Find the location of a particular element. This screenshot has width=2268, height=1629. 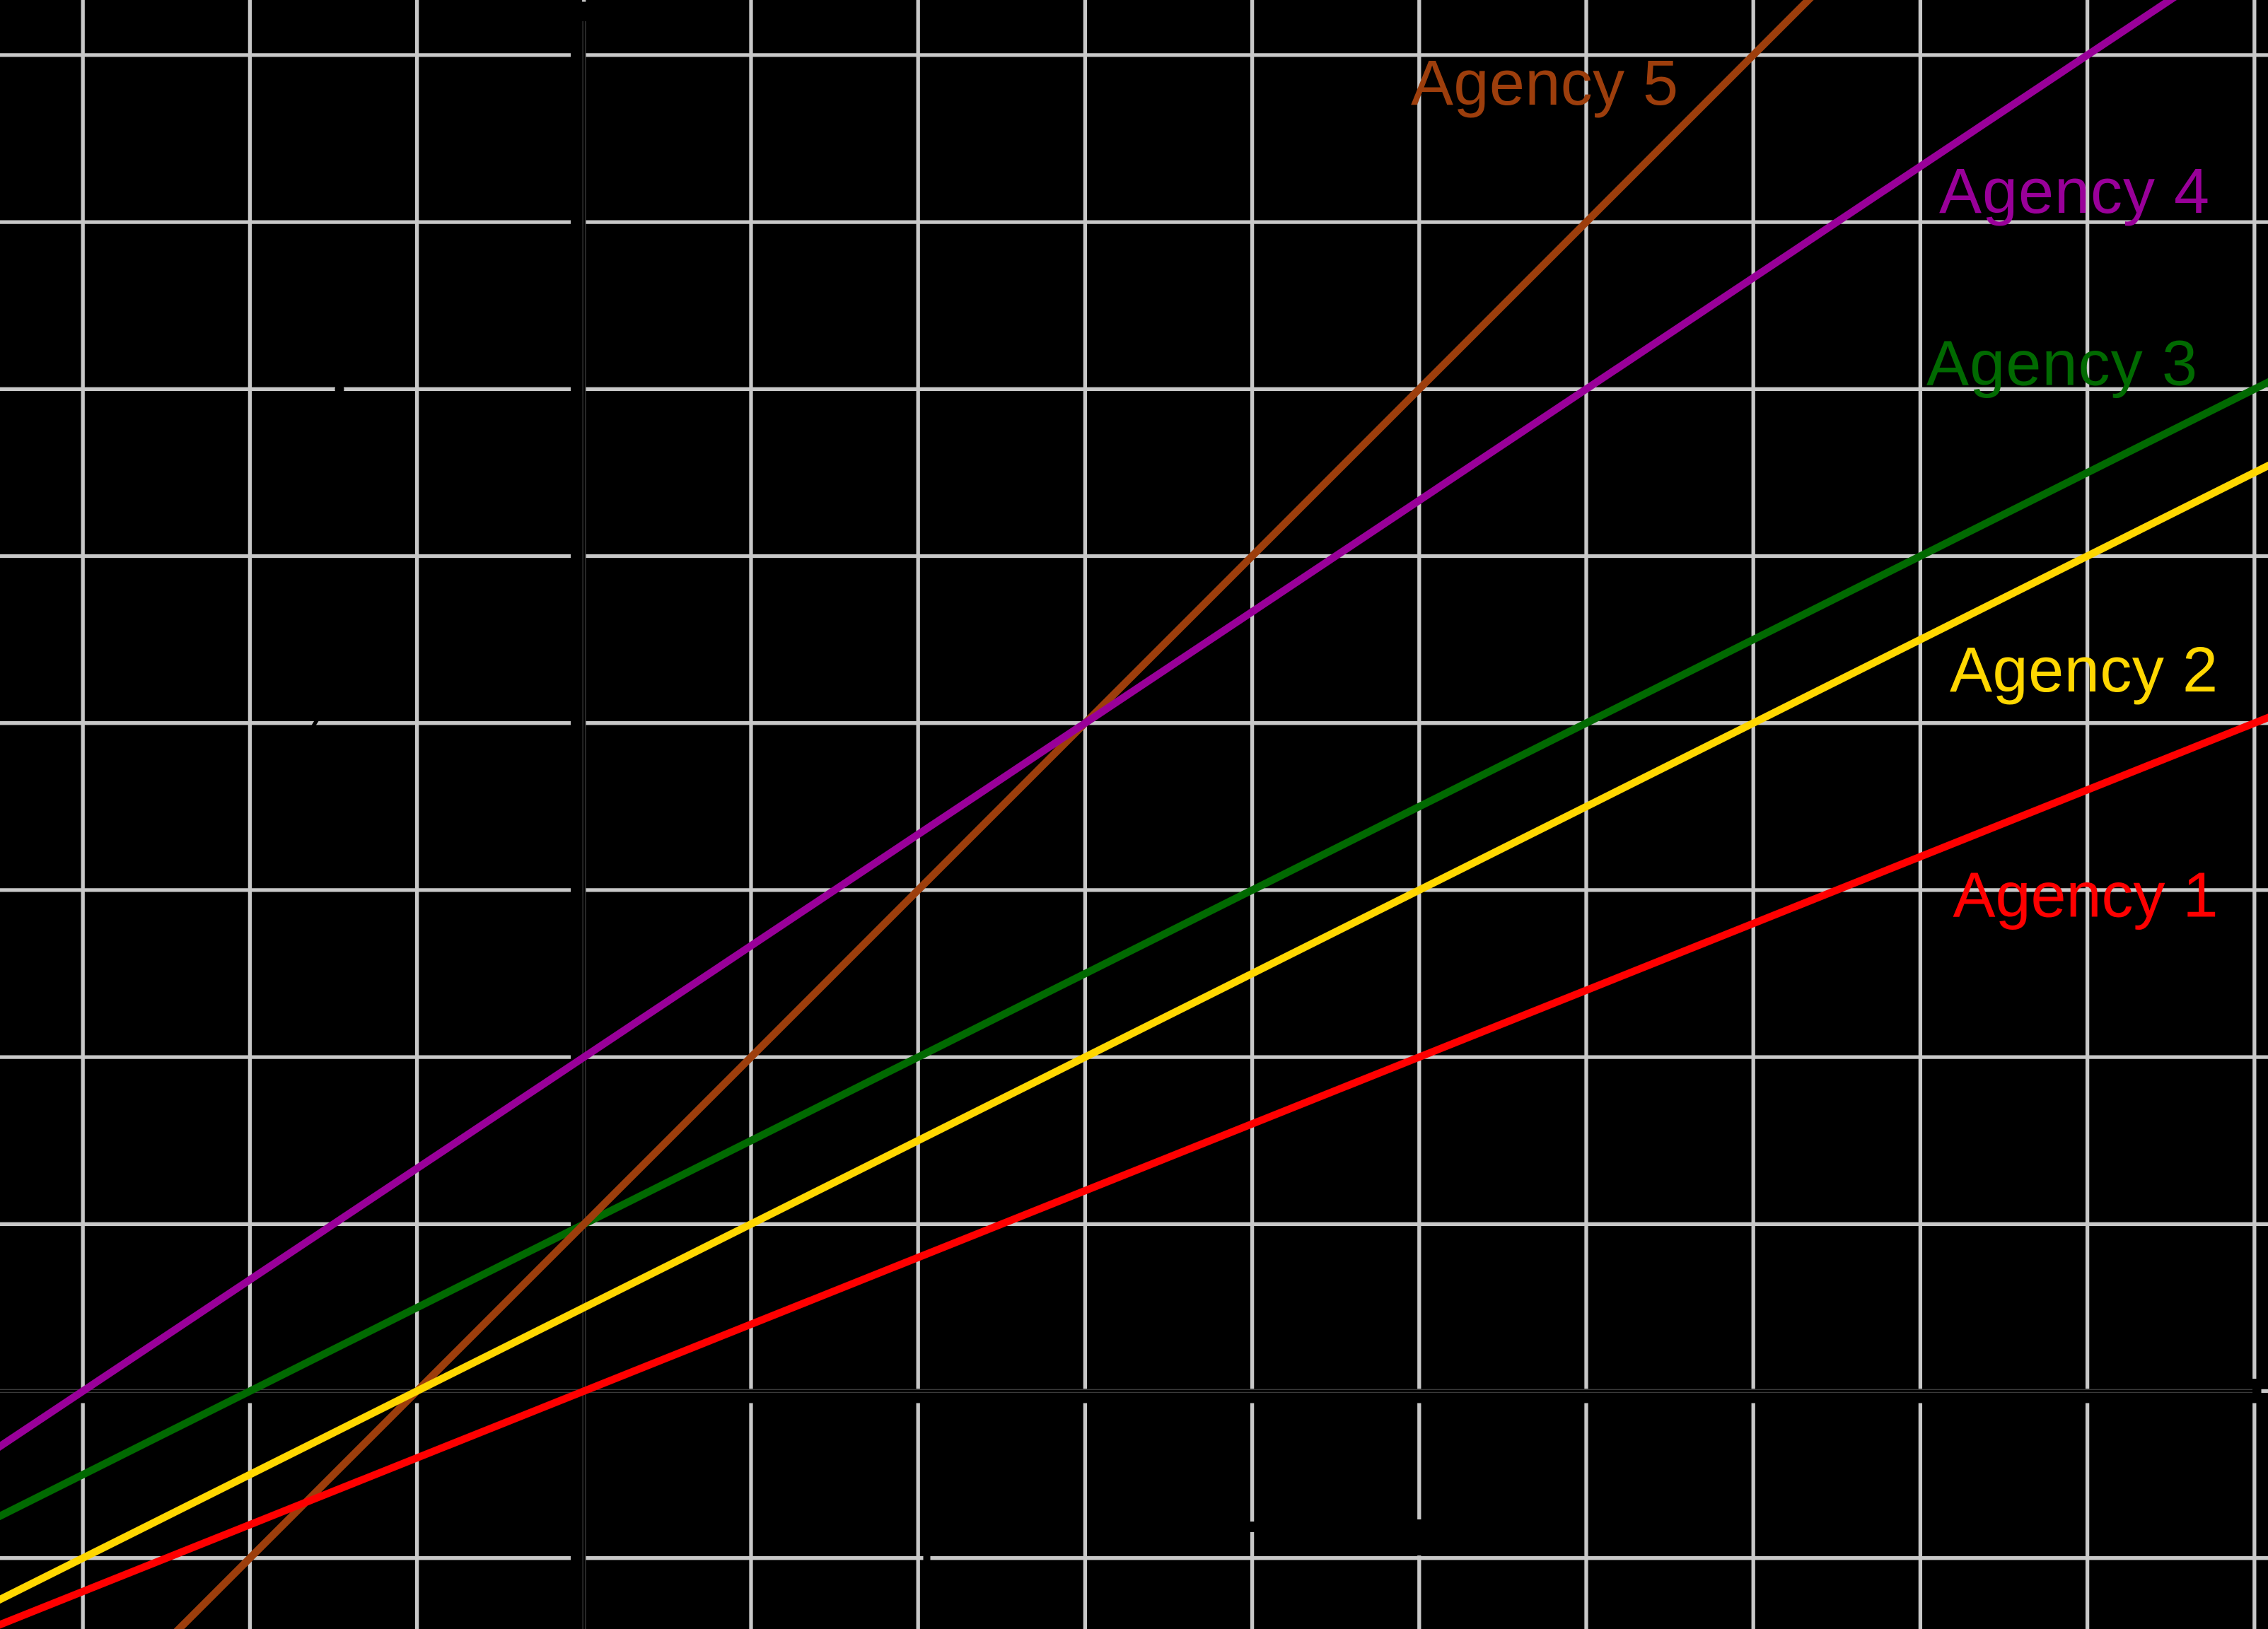

svg-text: Agency 4 is located at coordinates (2074, 191).